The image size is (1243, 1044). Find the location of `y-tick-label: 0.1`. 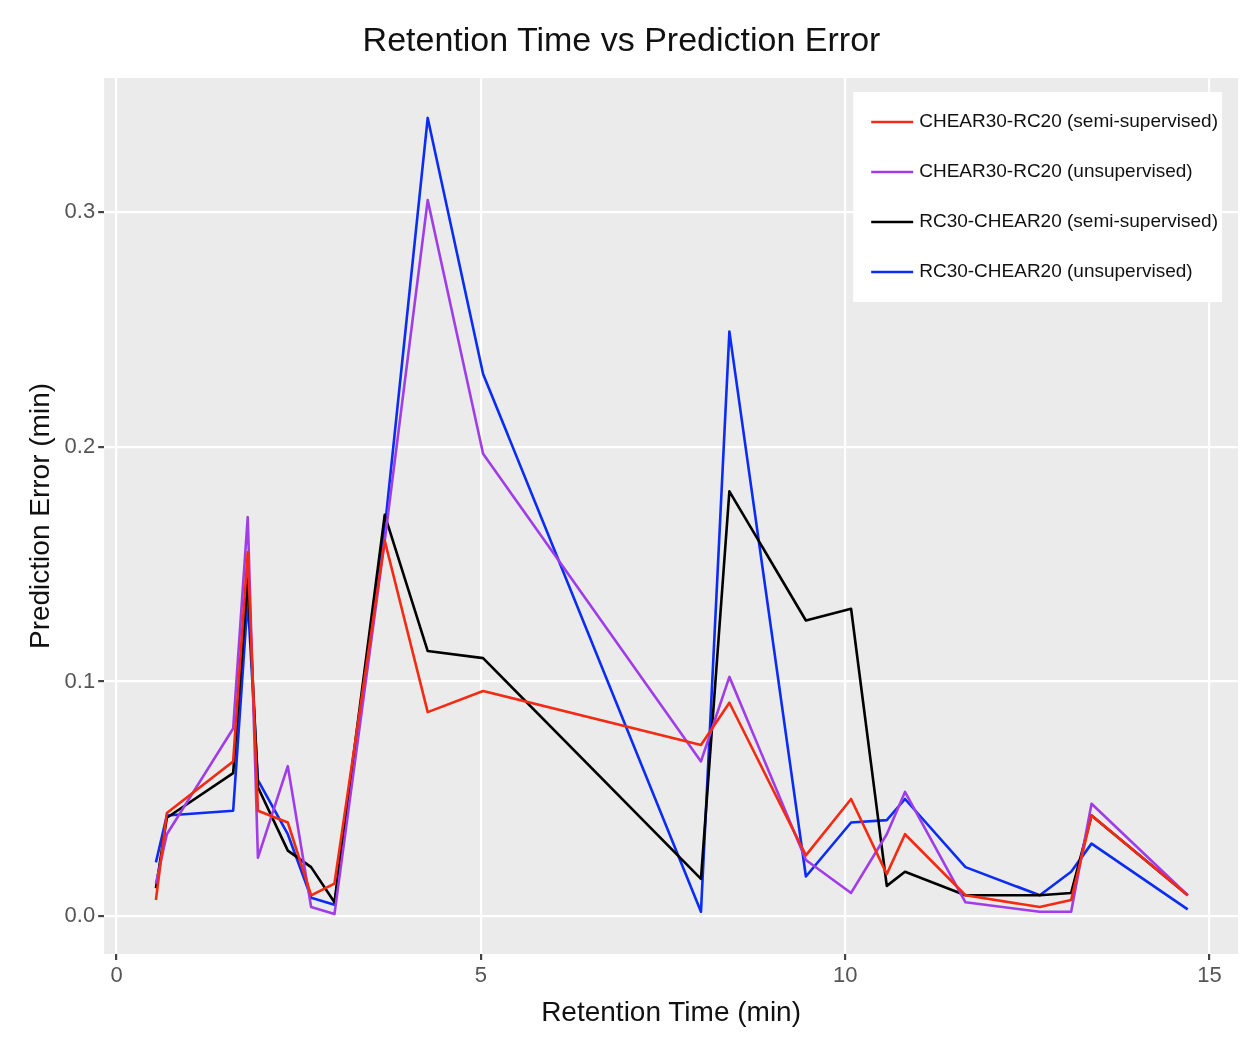

y-tick-label: 0.1 is located at coordinates (80, 680).